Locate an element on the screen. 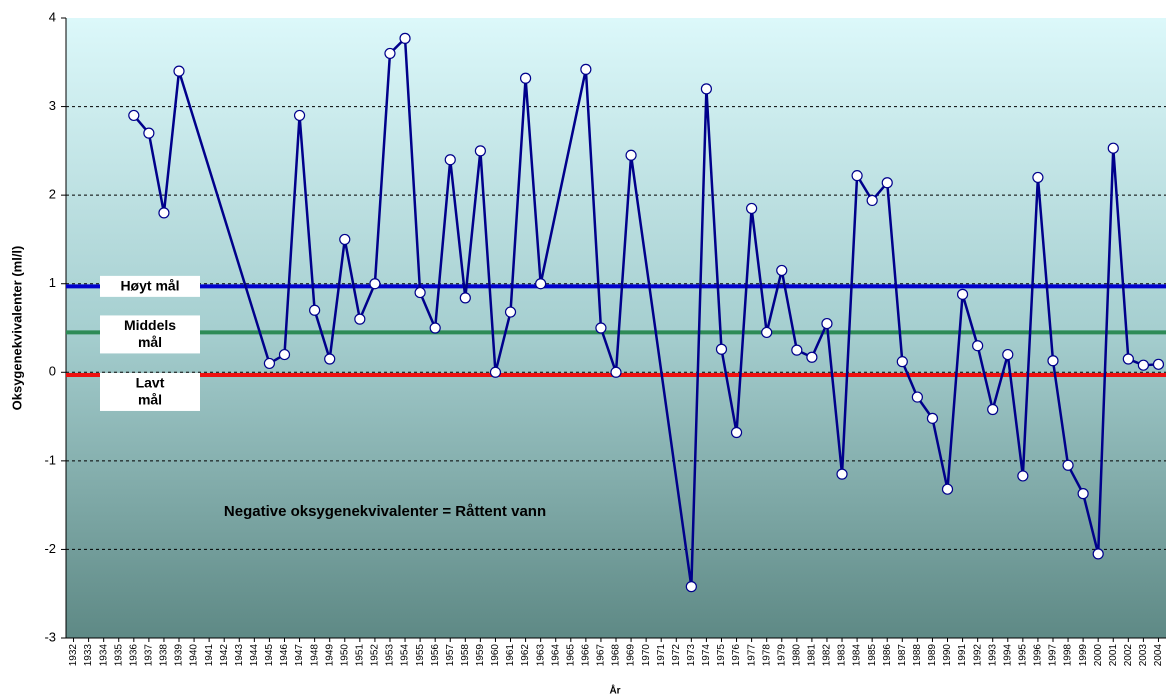 The image size is (1166, 698). x-tick-label: 1941 is located at coordinates (209, 655).